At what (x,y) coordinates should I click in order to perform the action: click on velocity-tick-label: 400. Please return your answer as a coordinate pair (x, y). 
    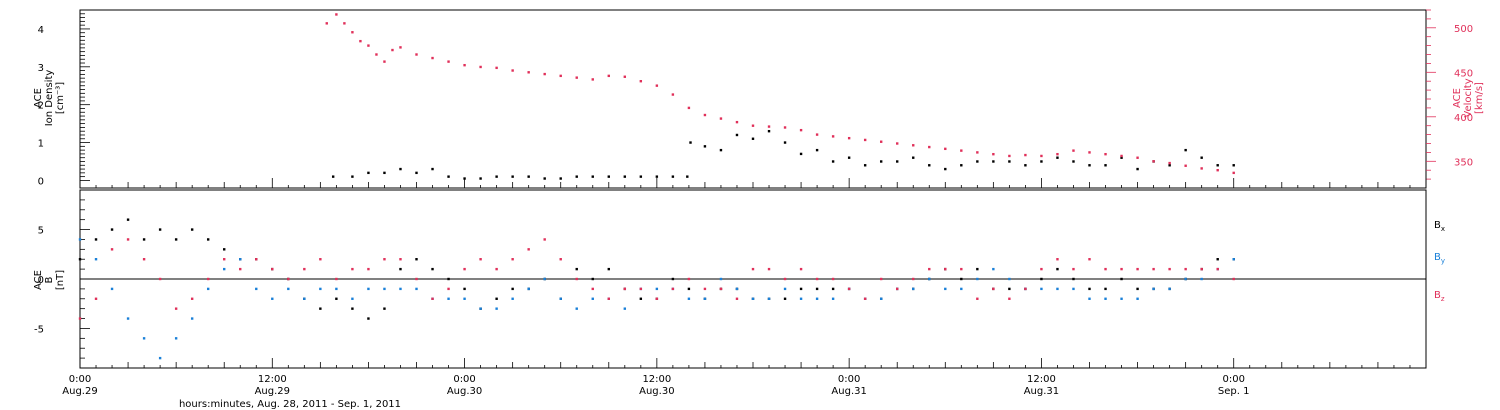
    Looking at the image, I should click on (1463, 118).